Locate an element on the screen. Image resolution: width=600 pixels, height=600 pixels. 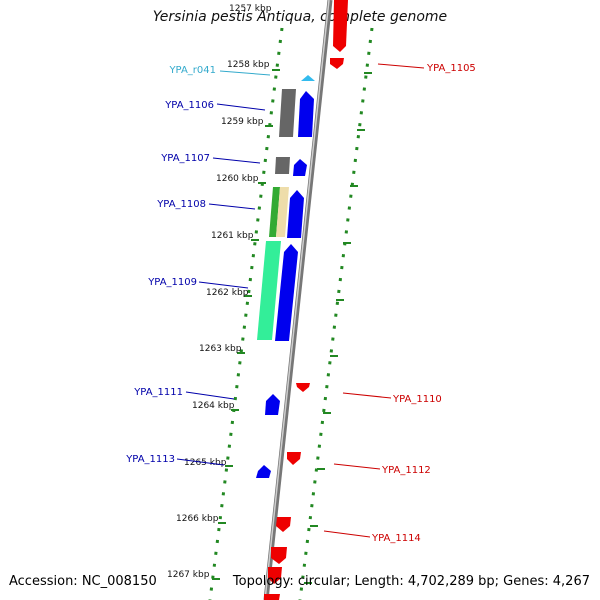
kbp-label: 1259 kbp is located at coordinates (242, 122).